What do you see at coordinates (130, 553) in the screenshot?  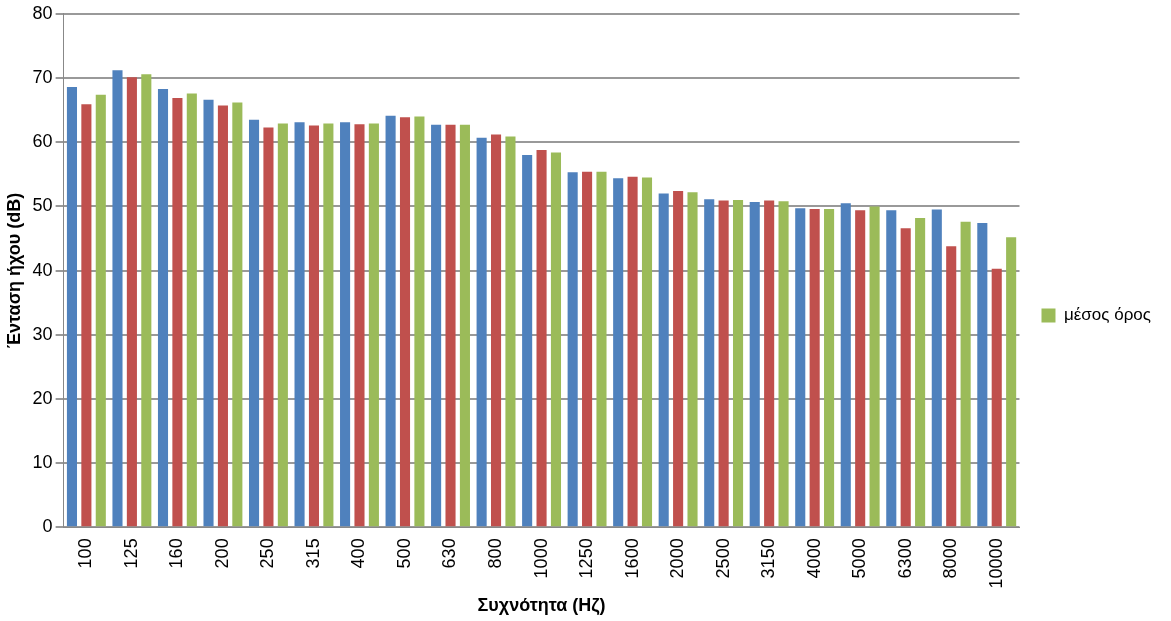 I see `x-tick-label: 125` at bounding box center [130, 553].